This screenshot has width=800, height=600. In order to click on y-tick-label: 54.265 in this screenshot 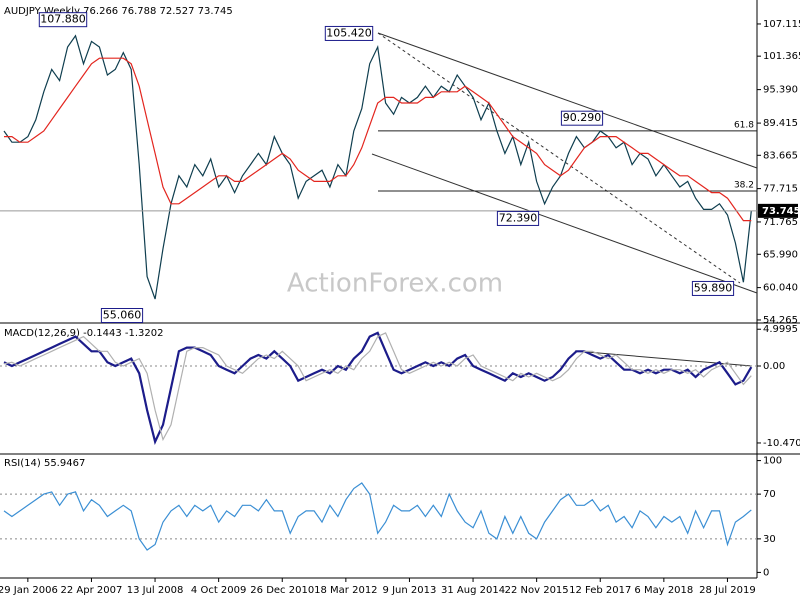, I will do `click(780, 320)`.